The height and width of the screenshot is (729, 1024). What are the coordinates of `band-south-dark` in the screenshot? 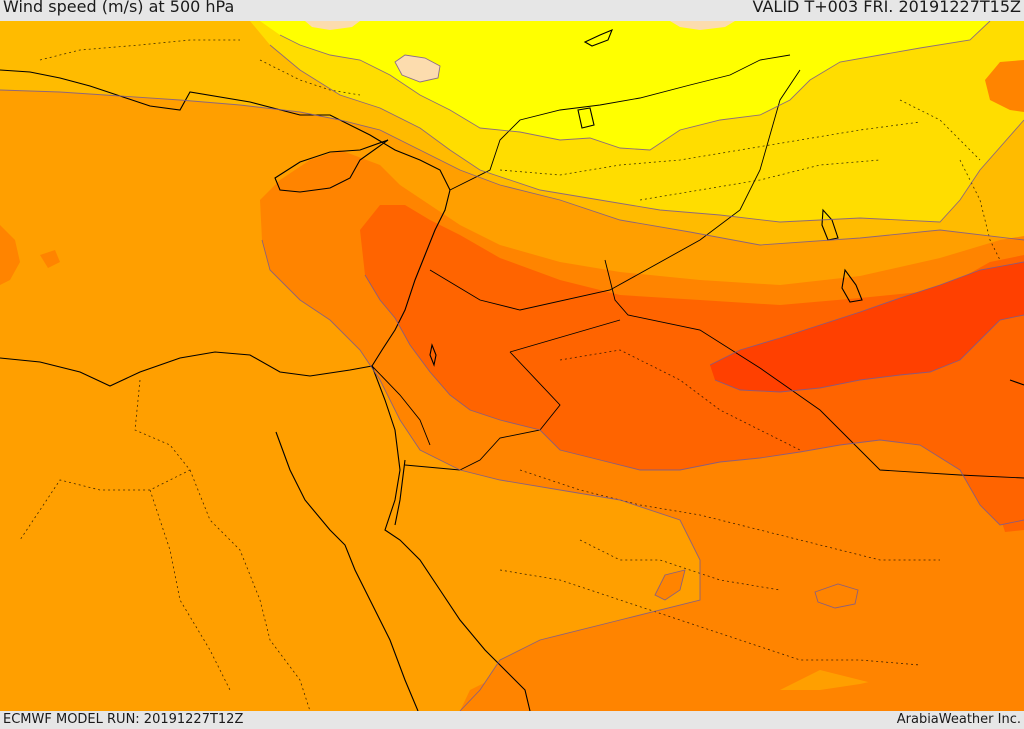 It's located at (742, 675).